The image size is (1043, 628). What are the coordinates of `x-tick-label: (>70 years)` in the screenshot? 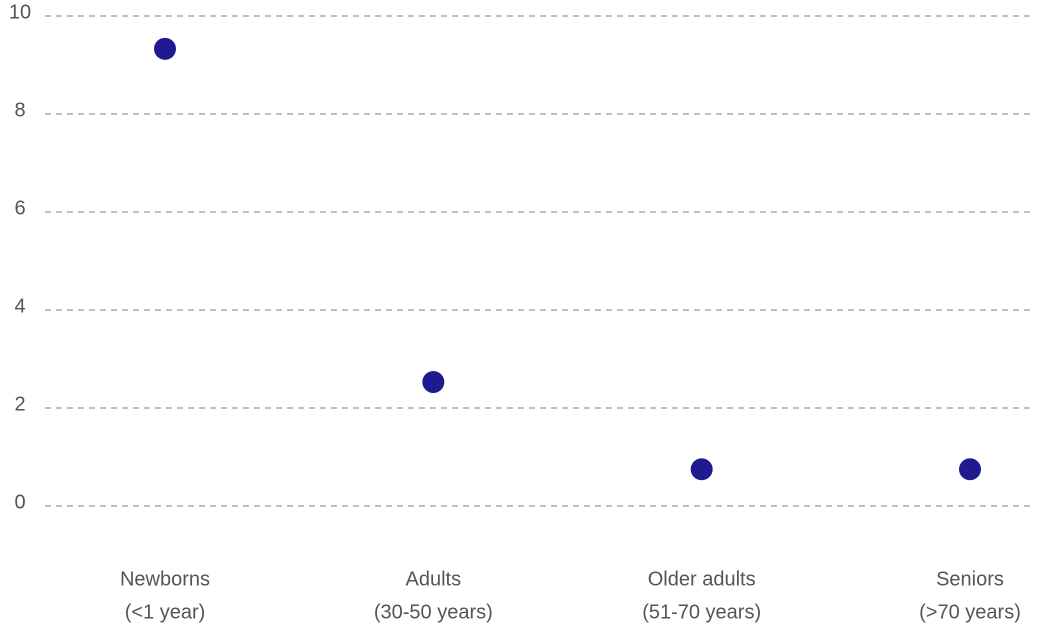 It's located at (970, 612).